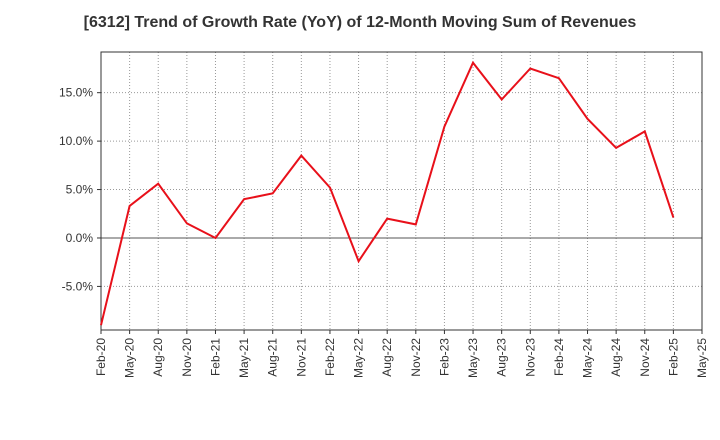 The width and height of the screenshot is (720, 440). What do you see at coordinates (76, 93) in the screenshot?
I see `y-tick-label: 15.0%` at bounding box center [76, 93].